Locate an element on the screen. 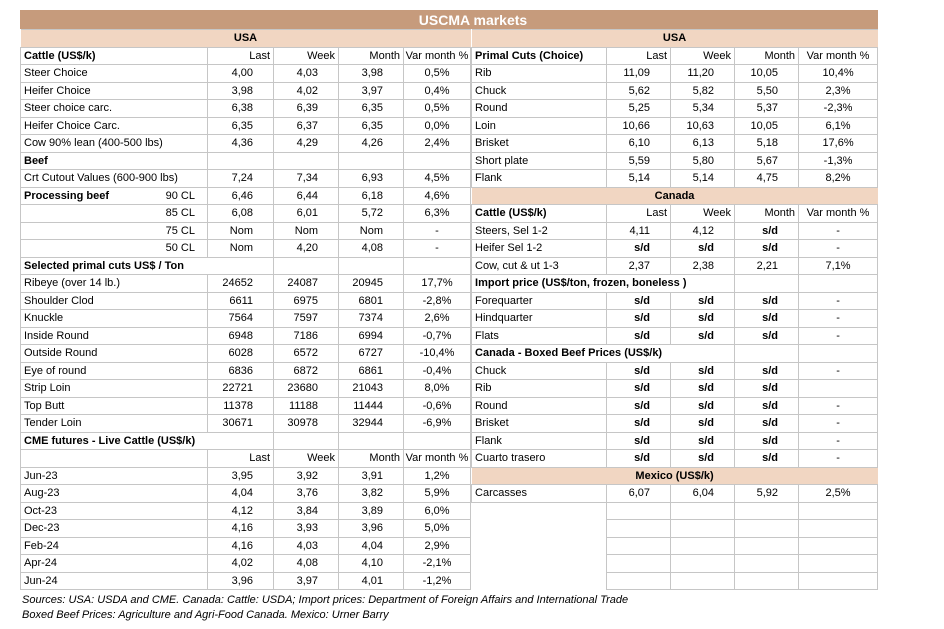 This screenshot has width=944, height=629. var-month-cell: -2,8% is located at coordinates (437, 300).